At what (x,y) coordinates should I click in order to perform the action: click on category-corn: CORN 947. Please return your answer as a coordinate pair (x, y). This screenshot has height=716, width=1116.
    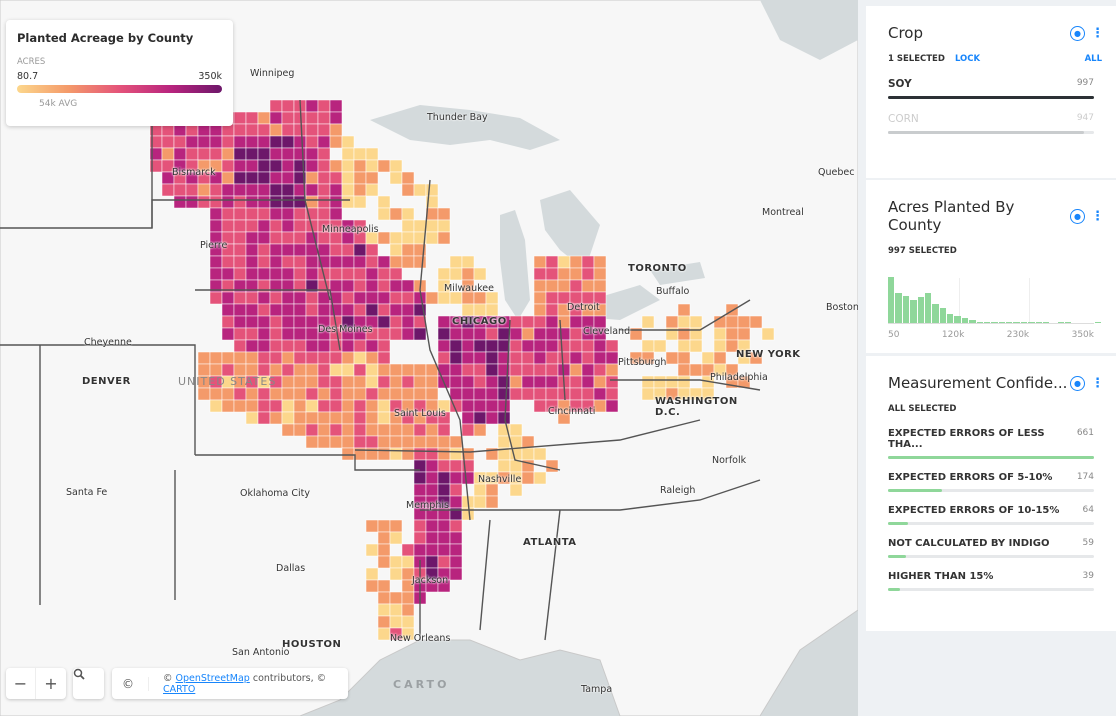
    Looking at the image, I should click on (991, 123).